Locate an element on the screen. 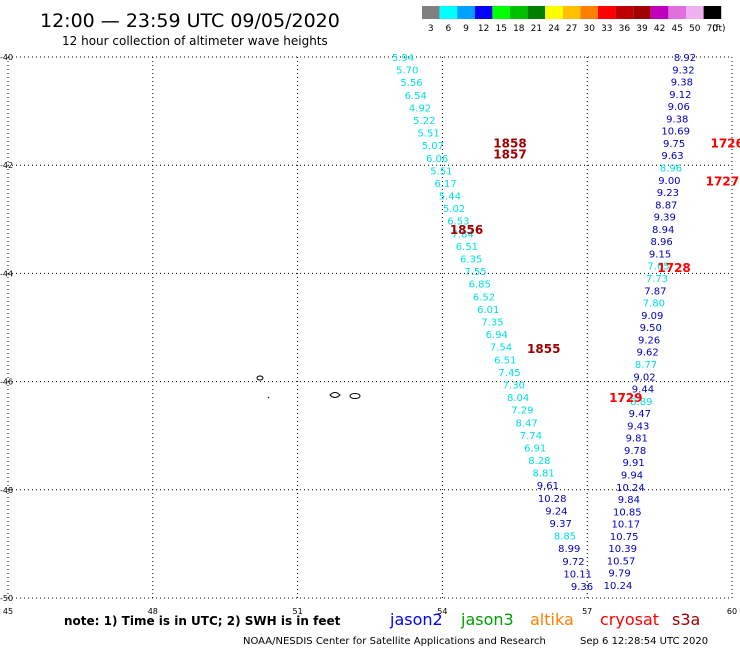  swh-value: 6.53 is located at coordinates (458, 222).